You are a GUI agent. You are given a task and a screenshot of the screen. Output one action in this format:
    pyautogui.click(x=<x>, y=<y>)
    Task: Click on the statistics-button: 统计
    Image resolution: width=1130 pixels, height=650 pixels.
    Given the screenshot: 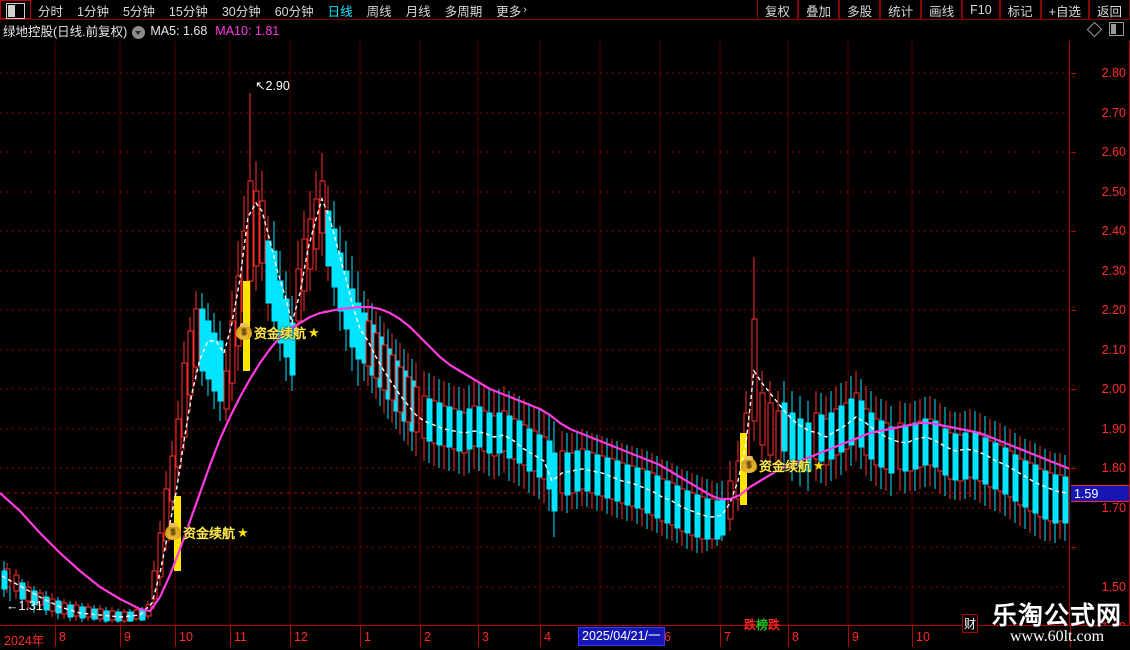 What is the action you would take?
    pyautogui.click(x=901, y=10)
    